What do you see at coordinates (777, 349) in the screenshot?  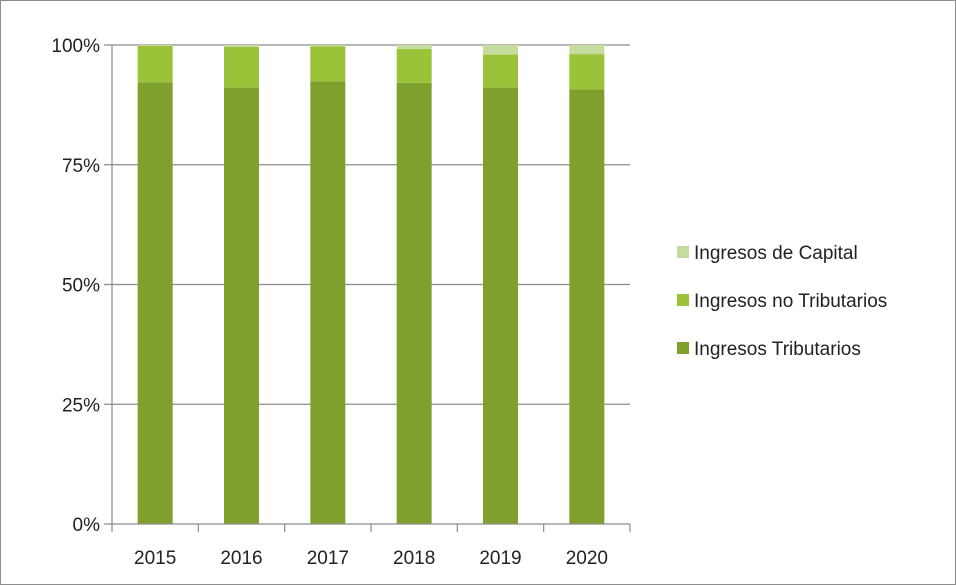 I see `legend-label: Ingresos Tributarios` at bounding box center [777, 349].